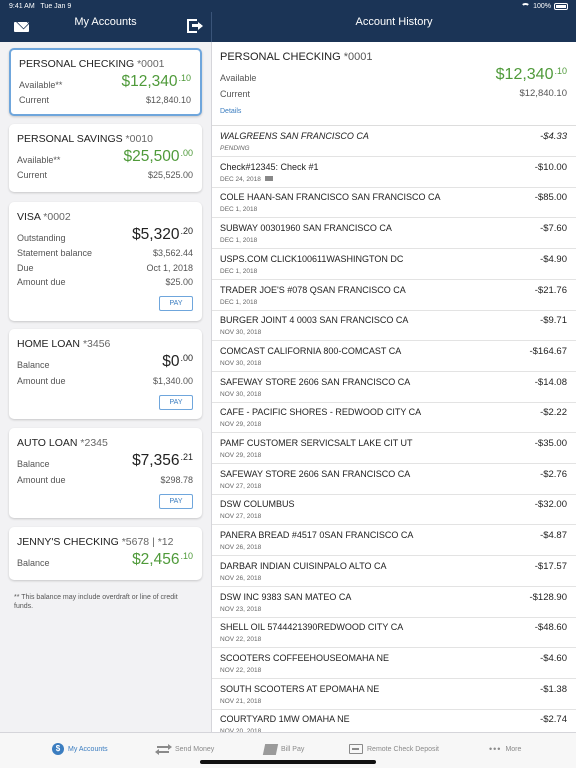 The width and height of the screenshot is (576, 768). Describe the element at coordinates (270, 749) in the screenshot. I see `bill-pay-icon` at that location.